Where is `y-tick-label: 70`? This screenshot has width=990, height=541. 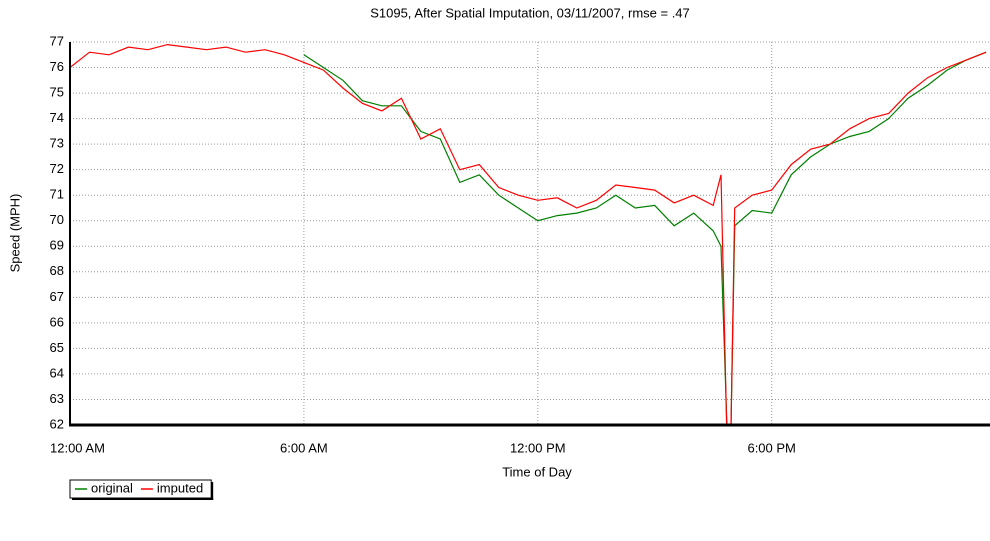 y-tick-label: 70 is located at coordinates (57, 219).